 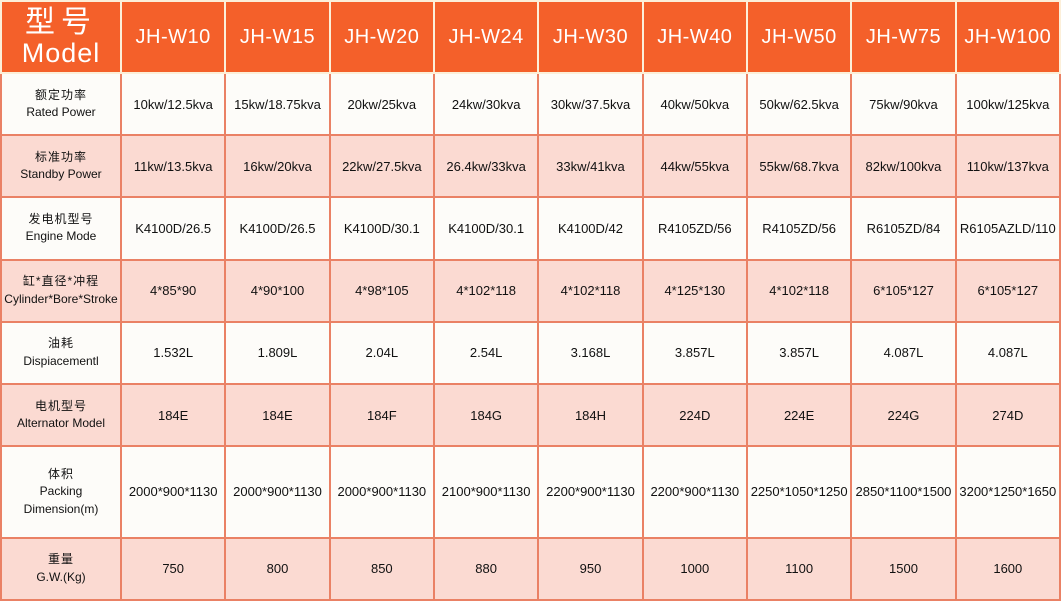 I want to click on spec-value-cell: 4*98*105, so click(x=381, y=290).